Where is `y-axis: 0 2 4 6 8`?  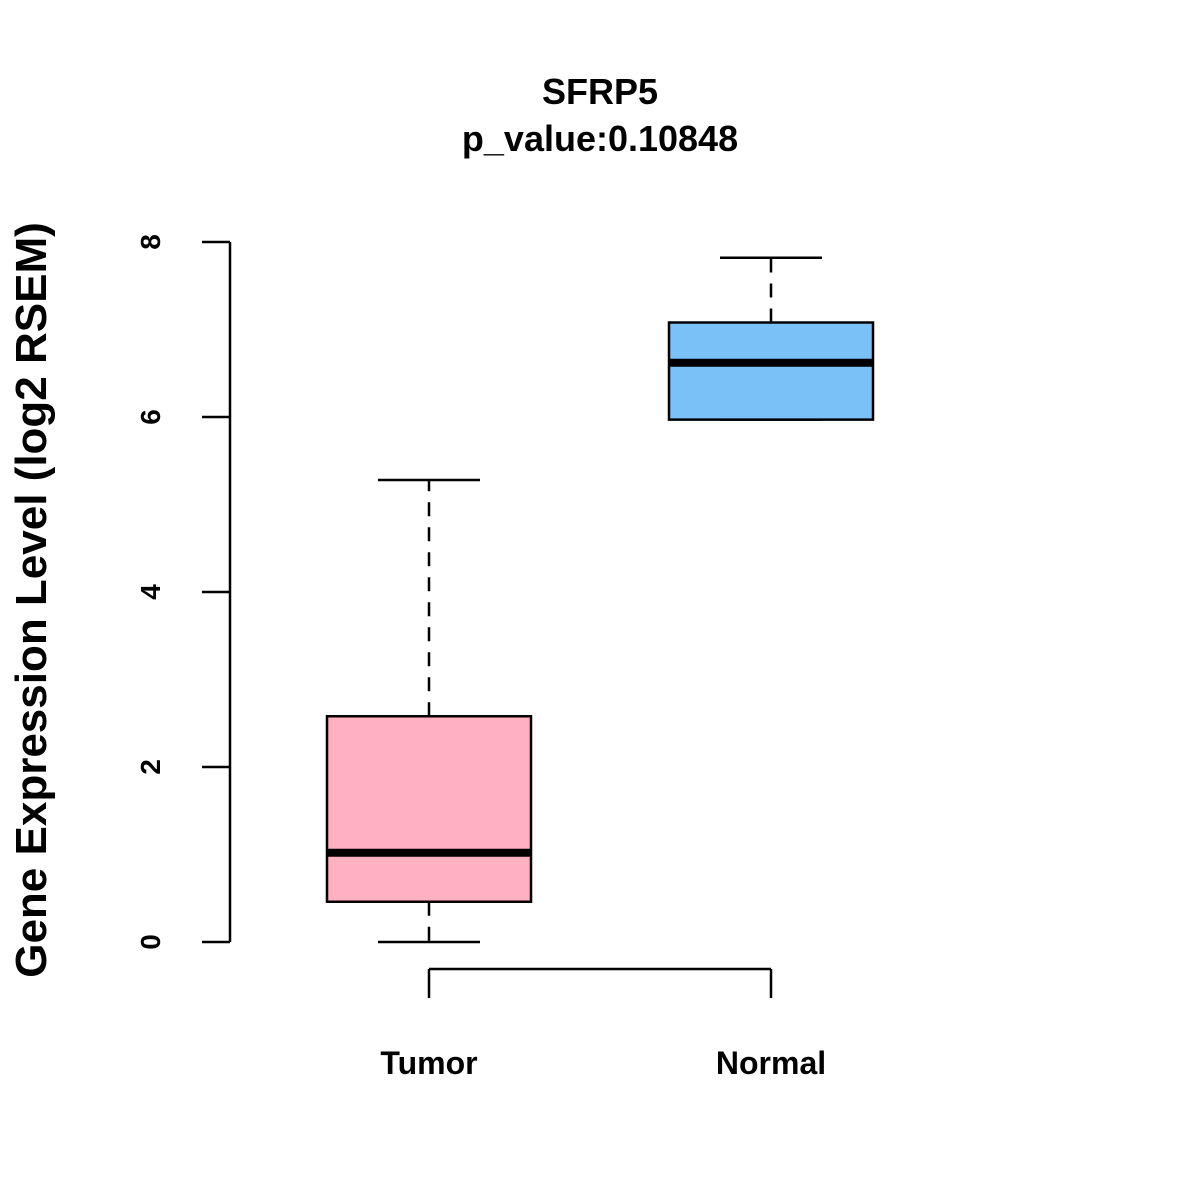
y-axis: 0 2 4 6 8 is located at coordinates (183, 592).